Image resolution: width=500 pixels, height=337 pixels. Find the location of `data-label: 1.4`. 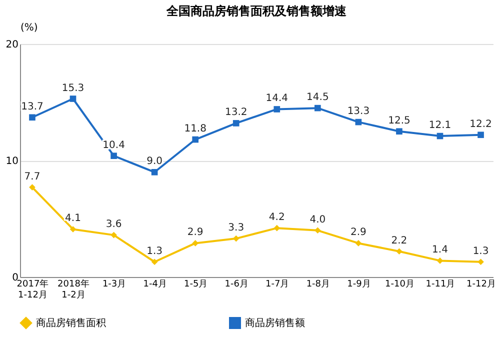

data-label: 1.4 is located at coordinates (440, 250).